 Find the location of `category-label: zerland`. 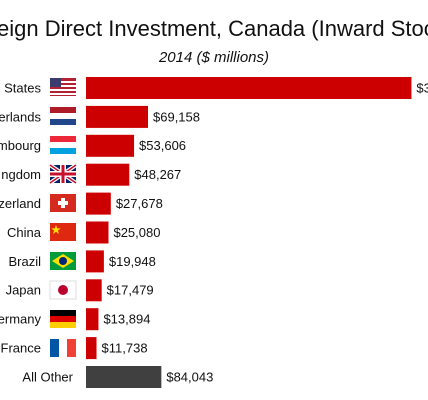

category-label: zerland is located at coordinates (20, 203).